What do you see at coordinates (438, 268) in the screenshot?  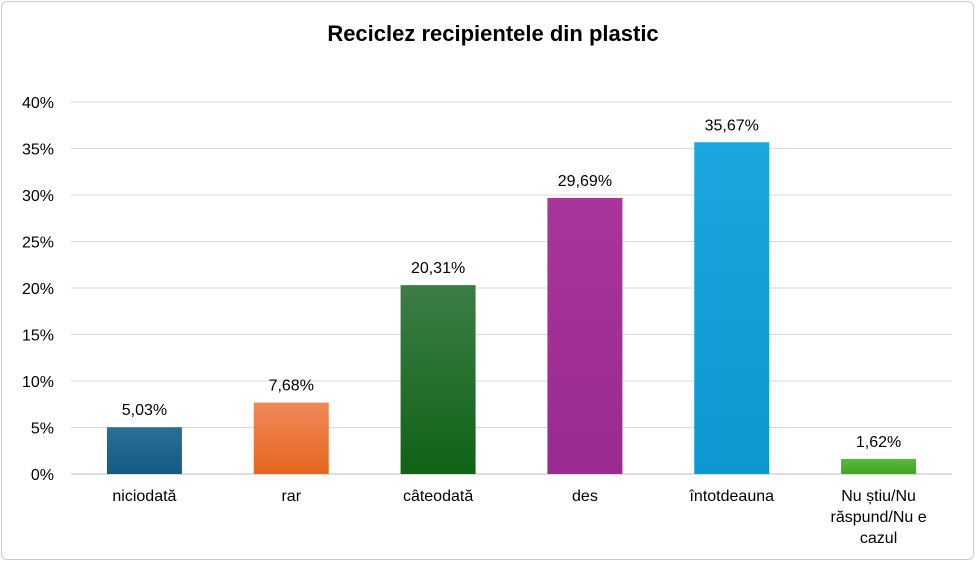 I see `data-label: 20,31%` at bounding box center [438, 268].